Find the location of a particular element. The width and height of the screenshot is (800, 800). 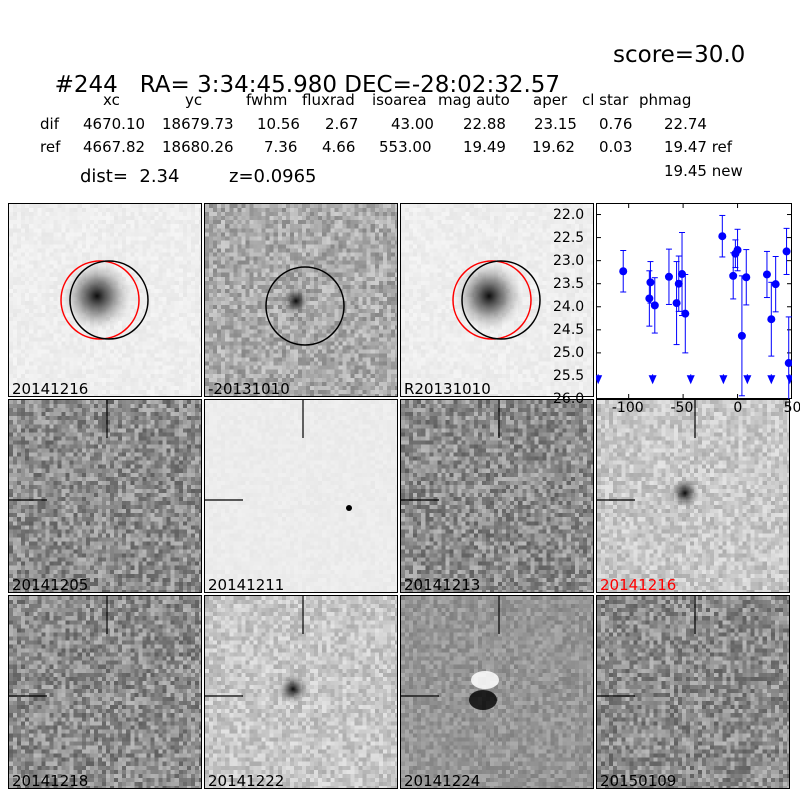

y-tick-label: 24.5 is located at coordinates (569, 329).